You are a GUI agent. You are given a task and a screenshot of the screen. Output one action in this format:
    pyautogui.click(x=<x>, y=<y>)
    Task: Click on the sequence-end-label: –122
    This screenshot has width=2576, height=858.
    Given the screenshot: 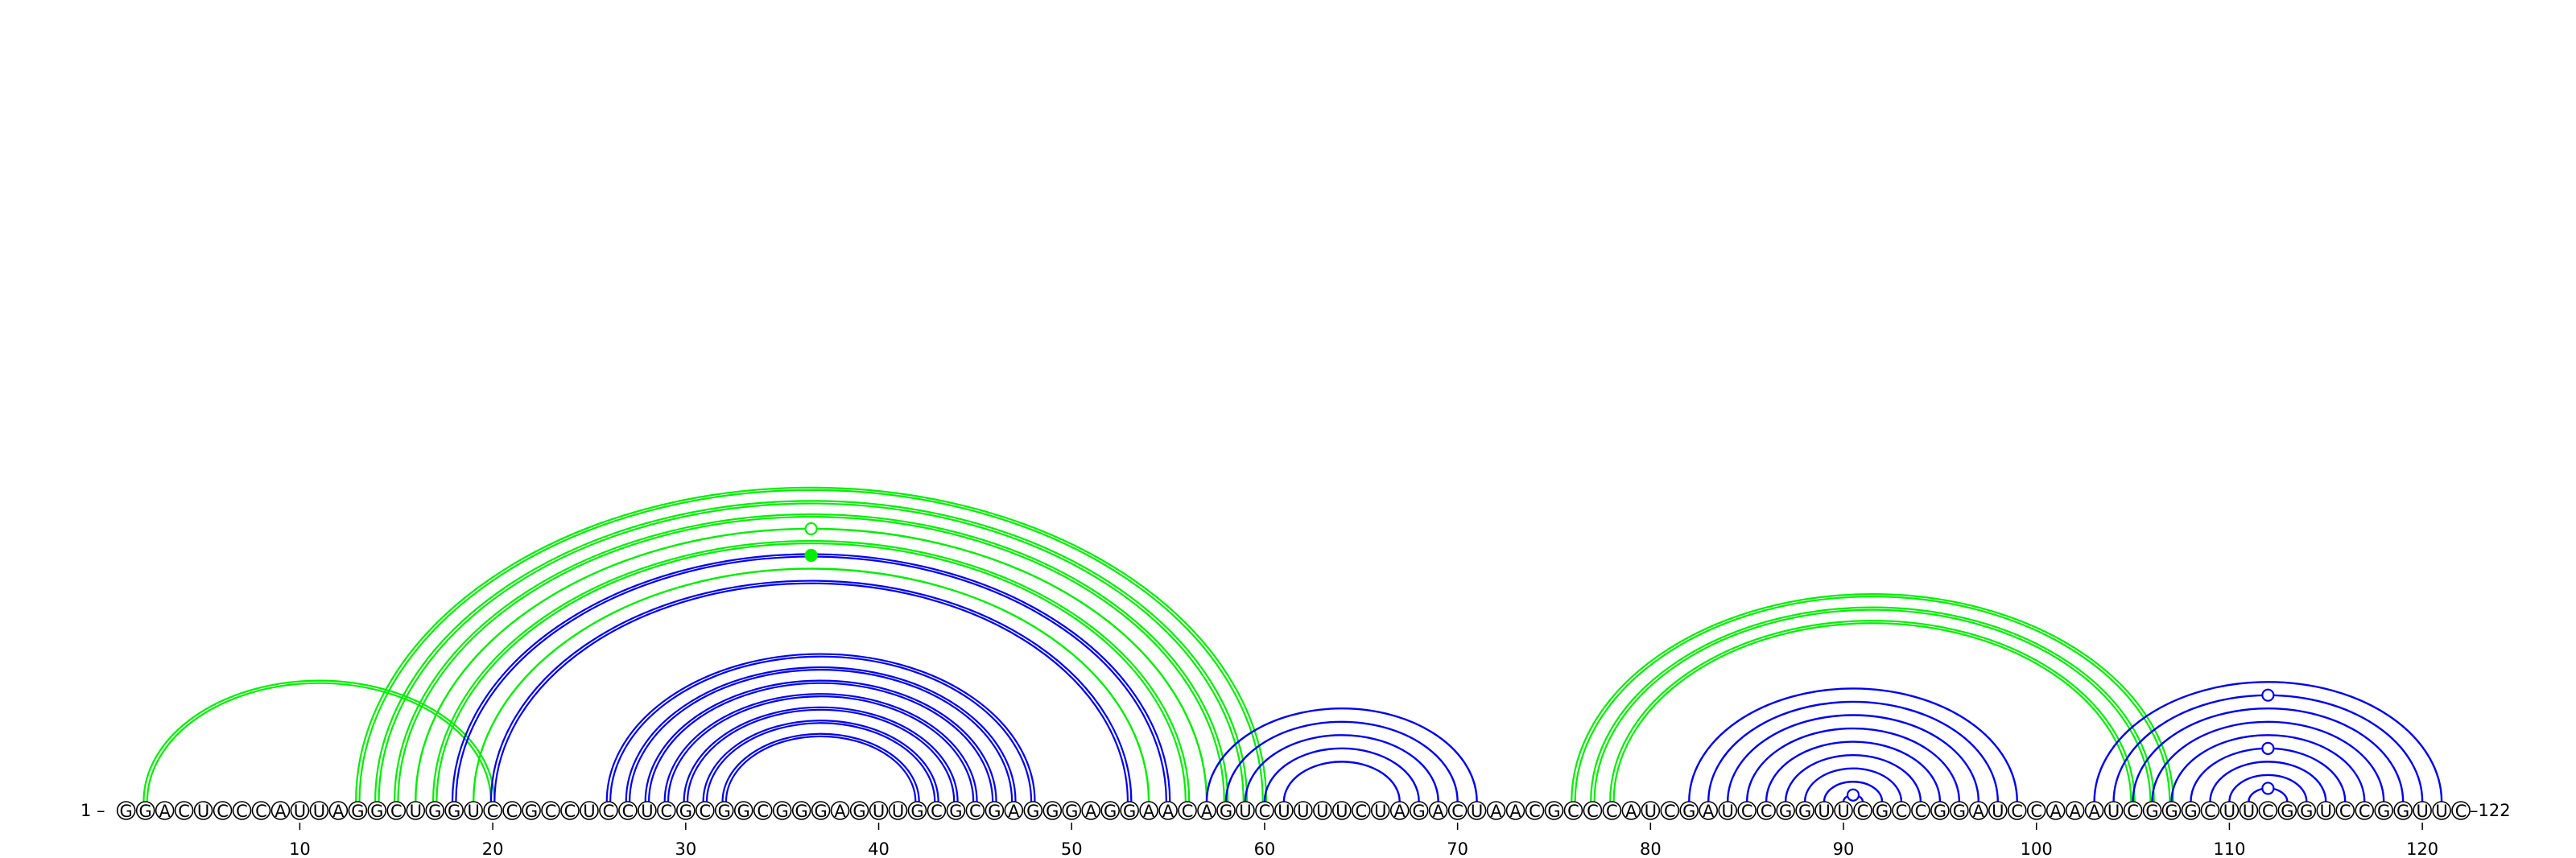 What is the action you would take?
    pyautogui.click(x=2490, y=811)
    